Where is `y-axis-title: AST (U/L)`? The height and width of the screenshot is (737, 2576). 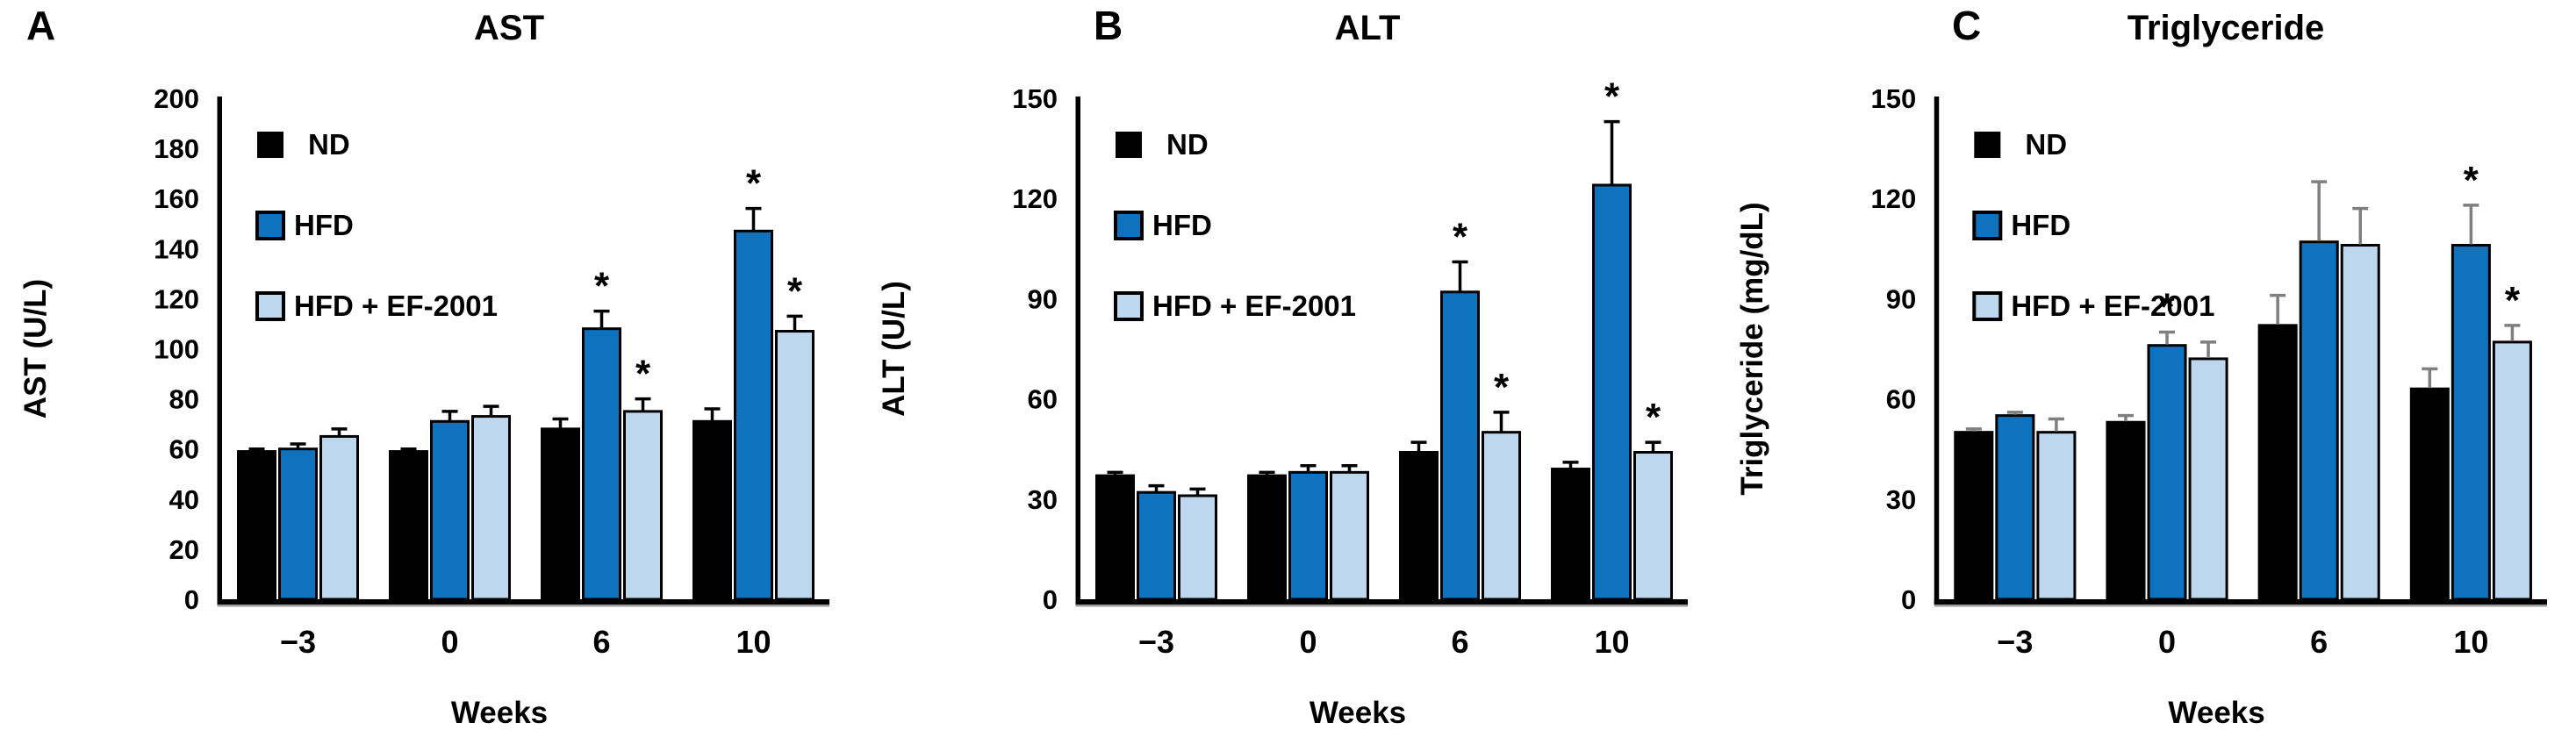 y-axis-title: AST (U/L) is located at coordinates (36, 349).